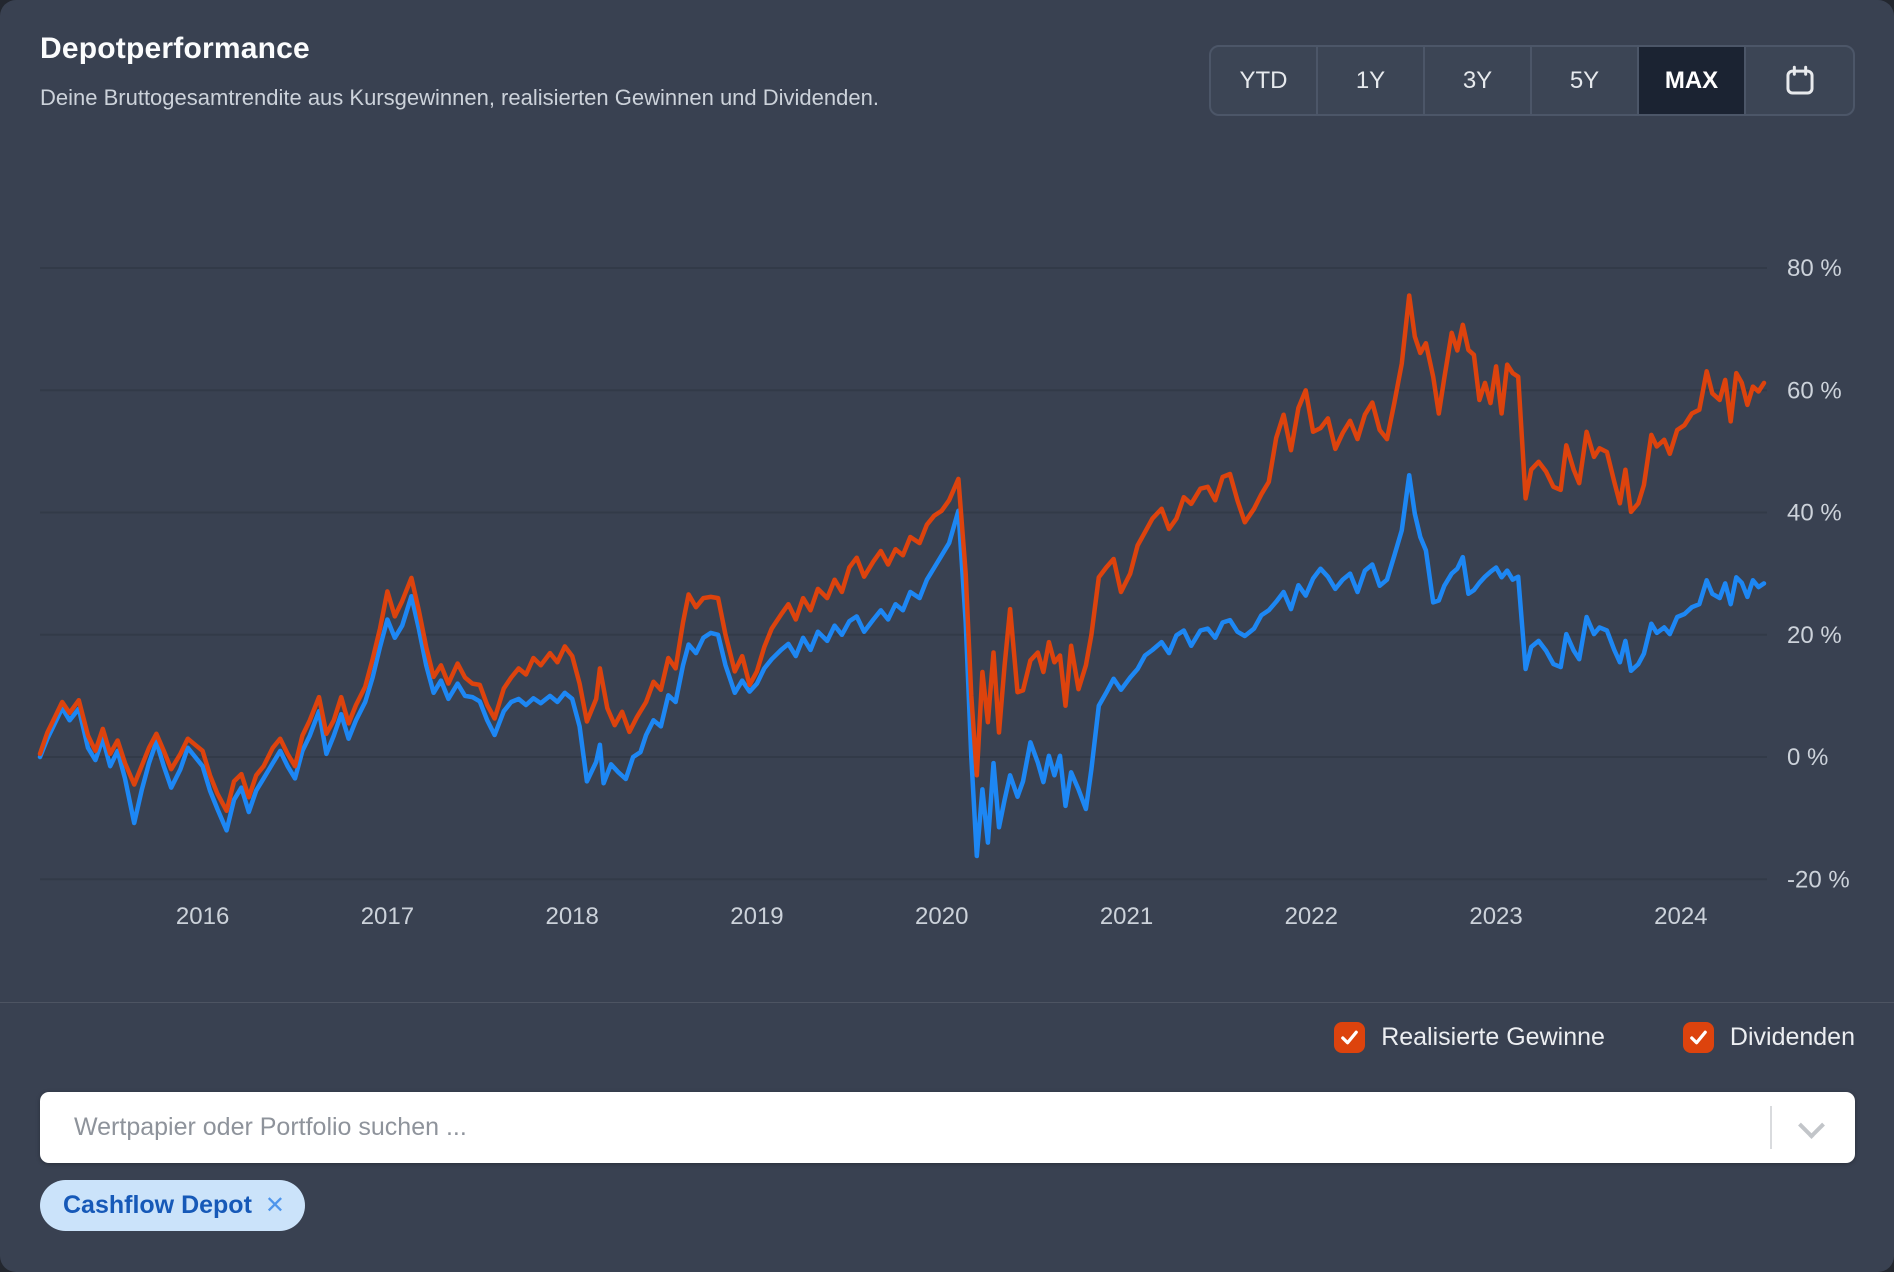 This screenshot has height=1272, width=1894. What do you see at coordinates (941, 916) in the screenshot?
I see `x-axis-label: 2020` at bounding box center [941, 916].